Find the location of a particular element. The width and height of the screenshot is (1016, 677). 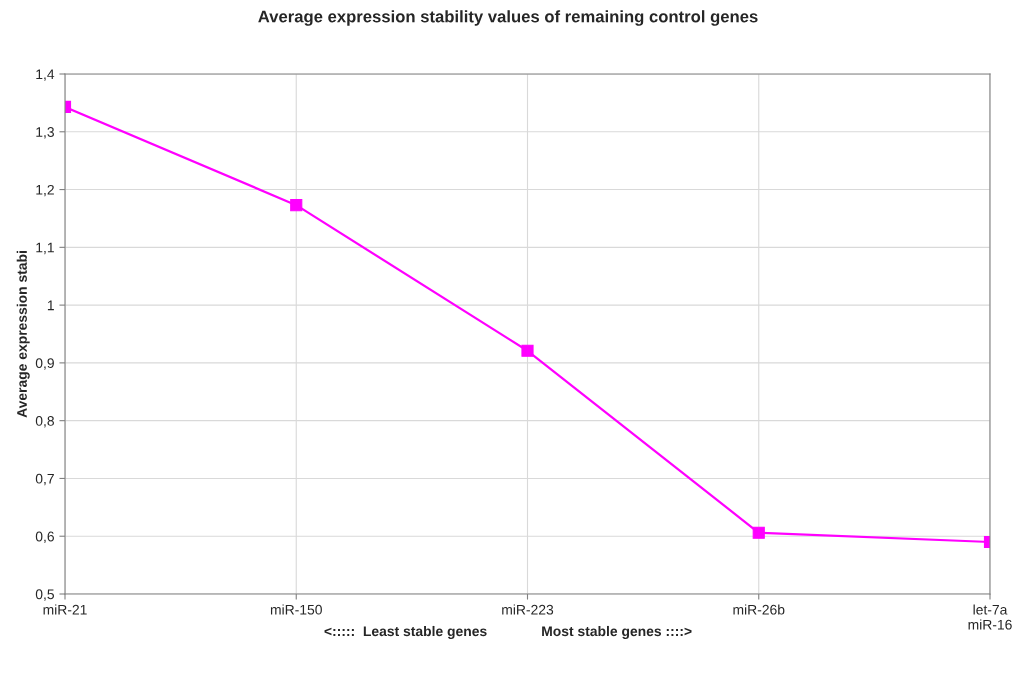

y-tick-label: 1,3 is located at coordinates (45, 133).